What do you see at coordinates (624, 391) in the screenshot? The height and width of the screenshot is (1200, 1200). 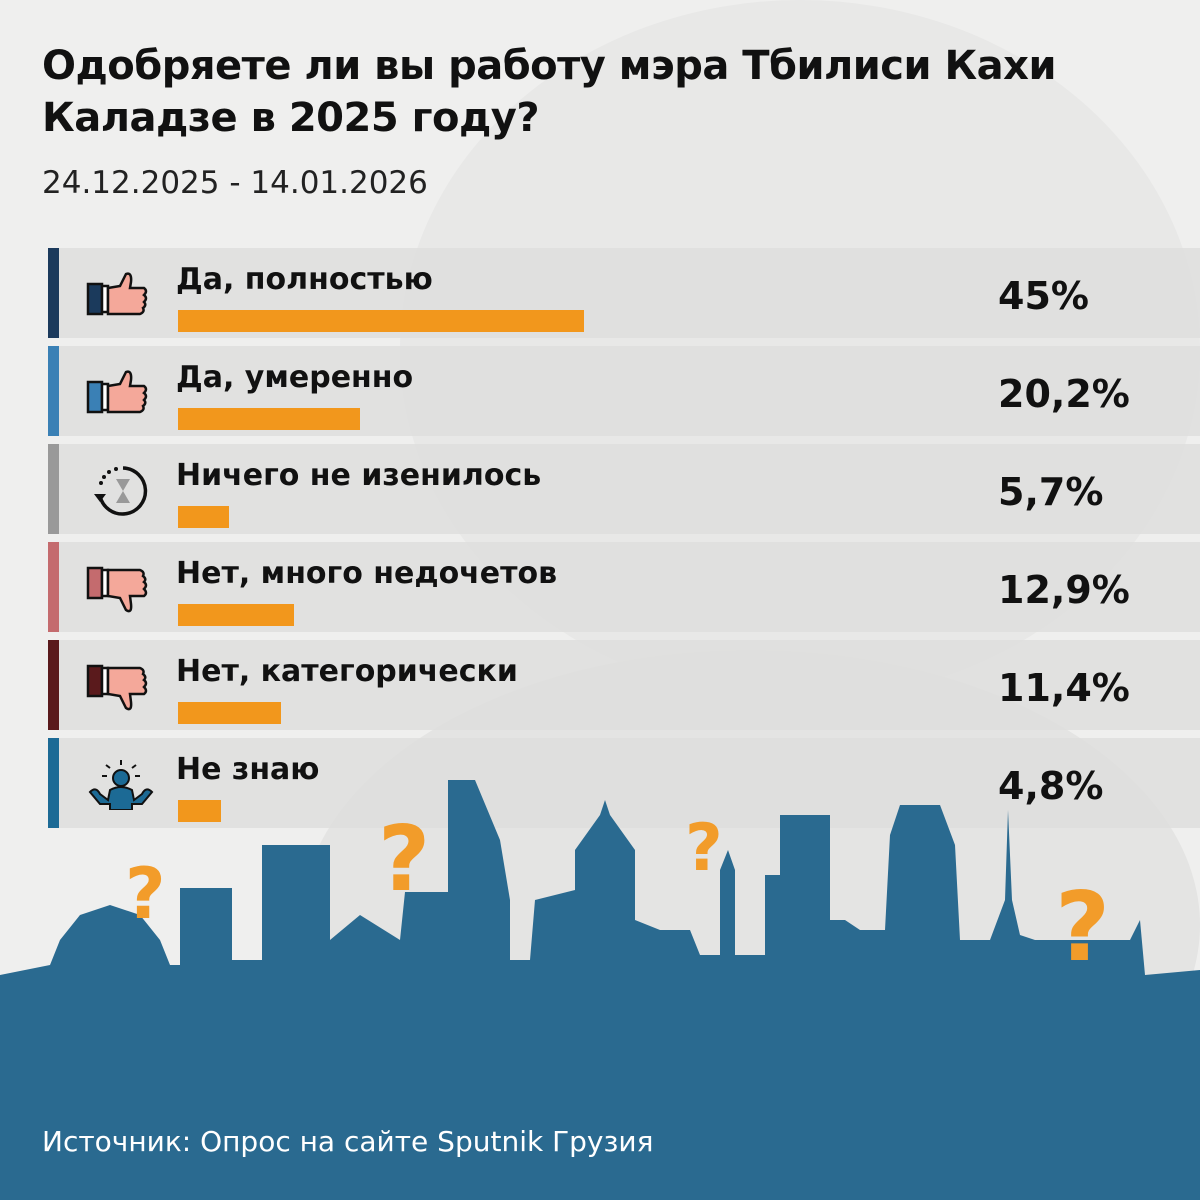 I see `bar-row: Да, умеренно 20,2%` at bounding box center [624, 391].